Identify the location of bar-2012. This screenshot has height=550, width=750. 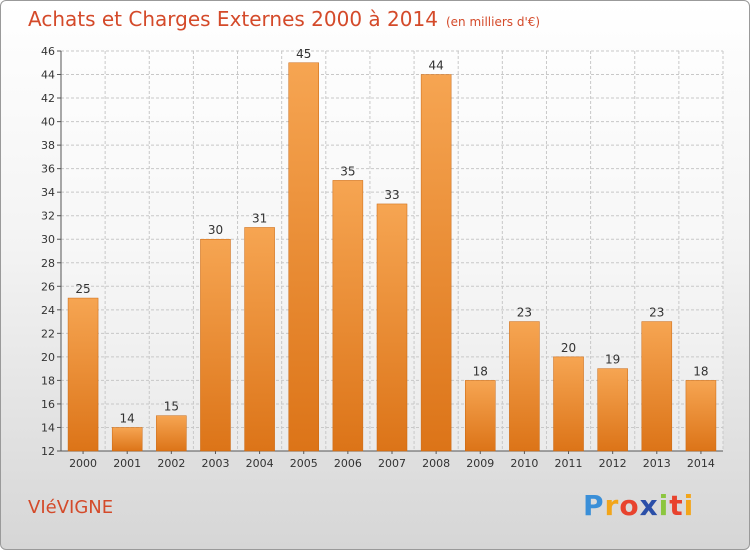
(612, 410).